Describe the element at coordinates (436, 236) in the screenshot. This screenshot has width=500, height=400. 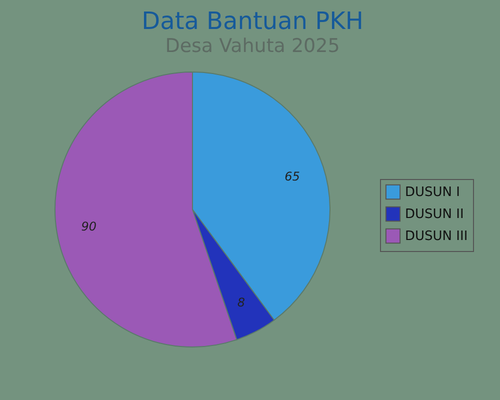
I see `legend-label: DUSUN III` at that location.